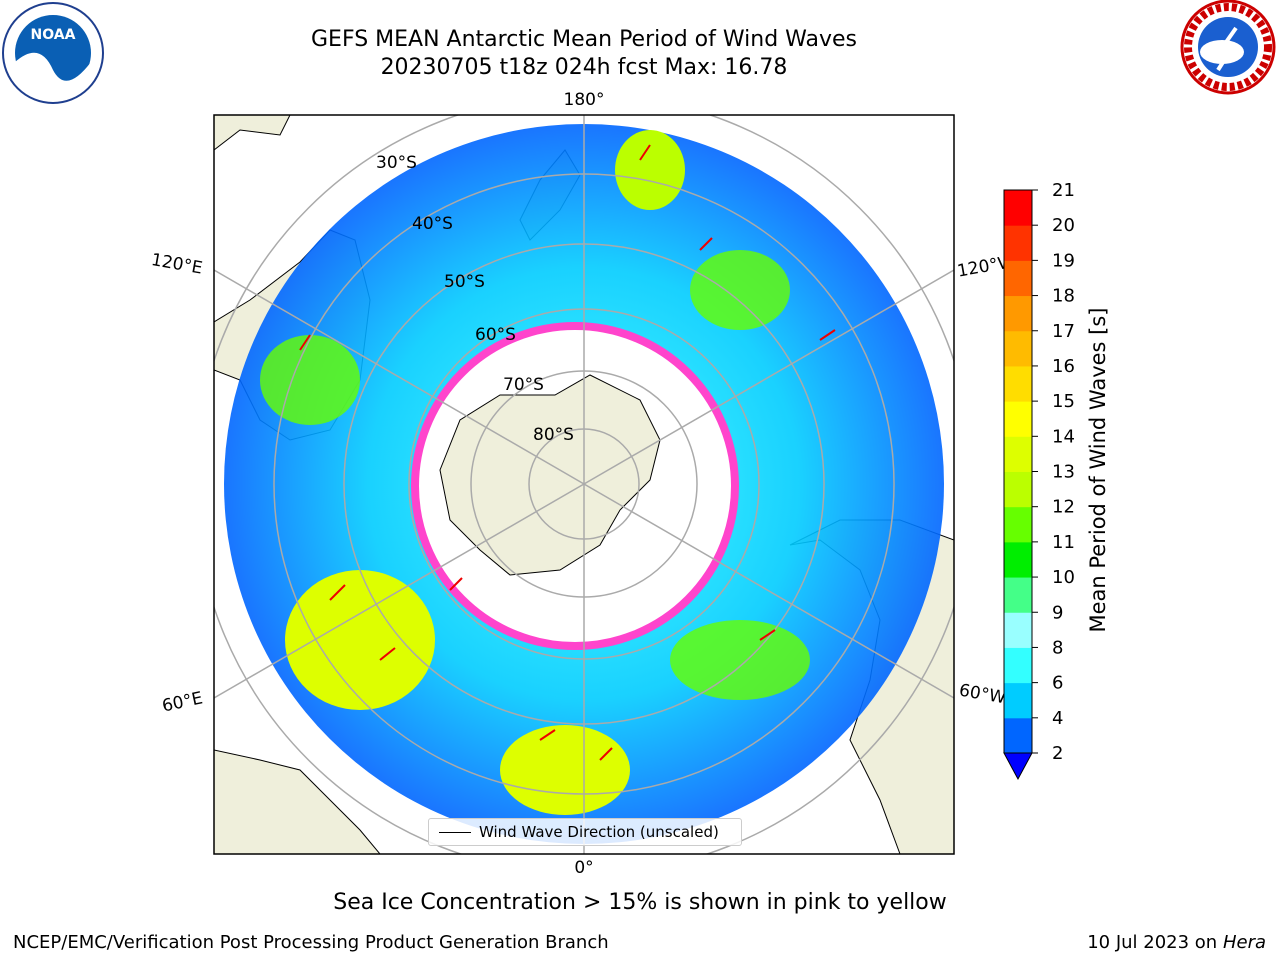  What do you see at coordinates (1057, 647) in the screenshot?
I see `colorbar-tick-label: 8` at bounding box center [1057, 647].